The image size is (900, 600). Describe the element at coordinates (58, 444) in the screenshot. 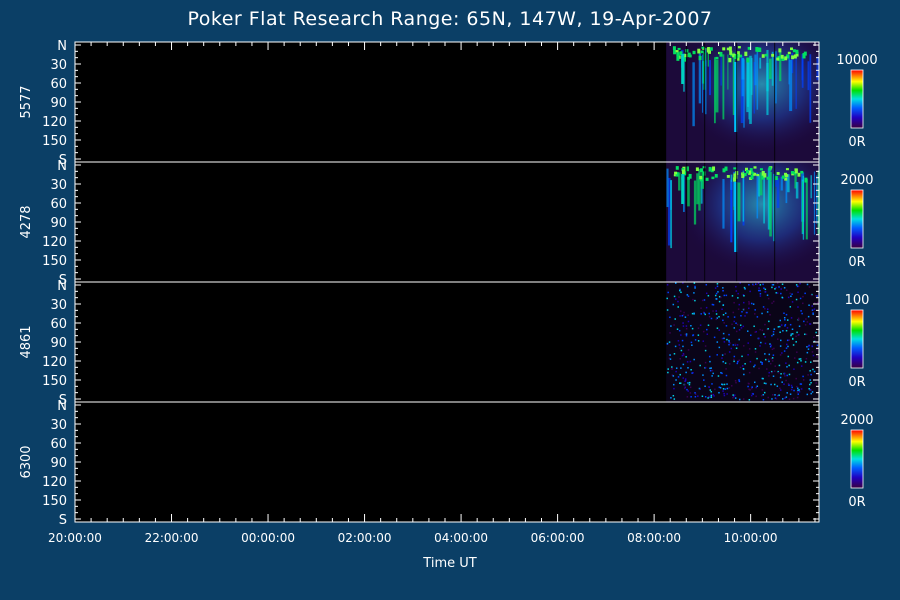

I see `y-tick-label: 60` at that location.